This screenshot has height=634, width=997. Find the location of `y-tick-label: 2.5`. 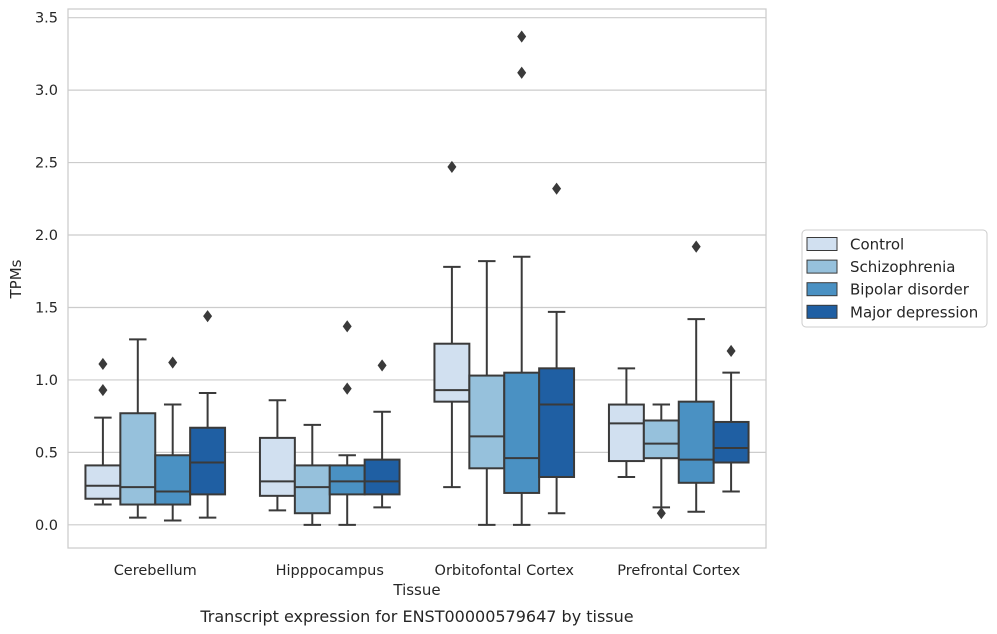

y-tick-label: 2.5 is located at coordinates (46, 164).